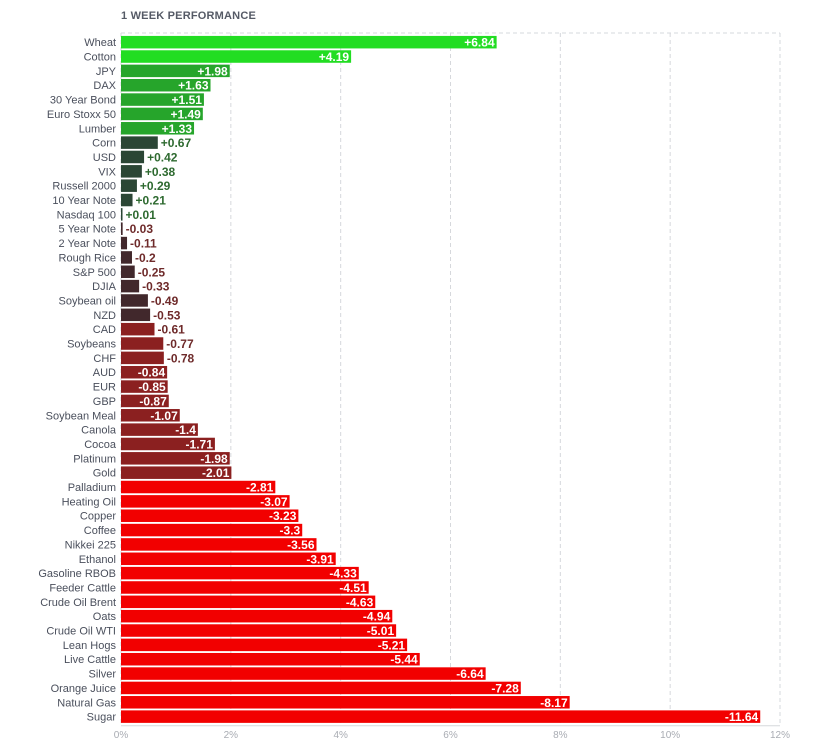  What do you see at coordinates (185, 430) in the screenshot?
I see `data-label: -1.4` at bounding box center [185, 430].